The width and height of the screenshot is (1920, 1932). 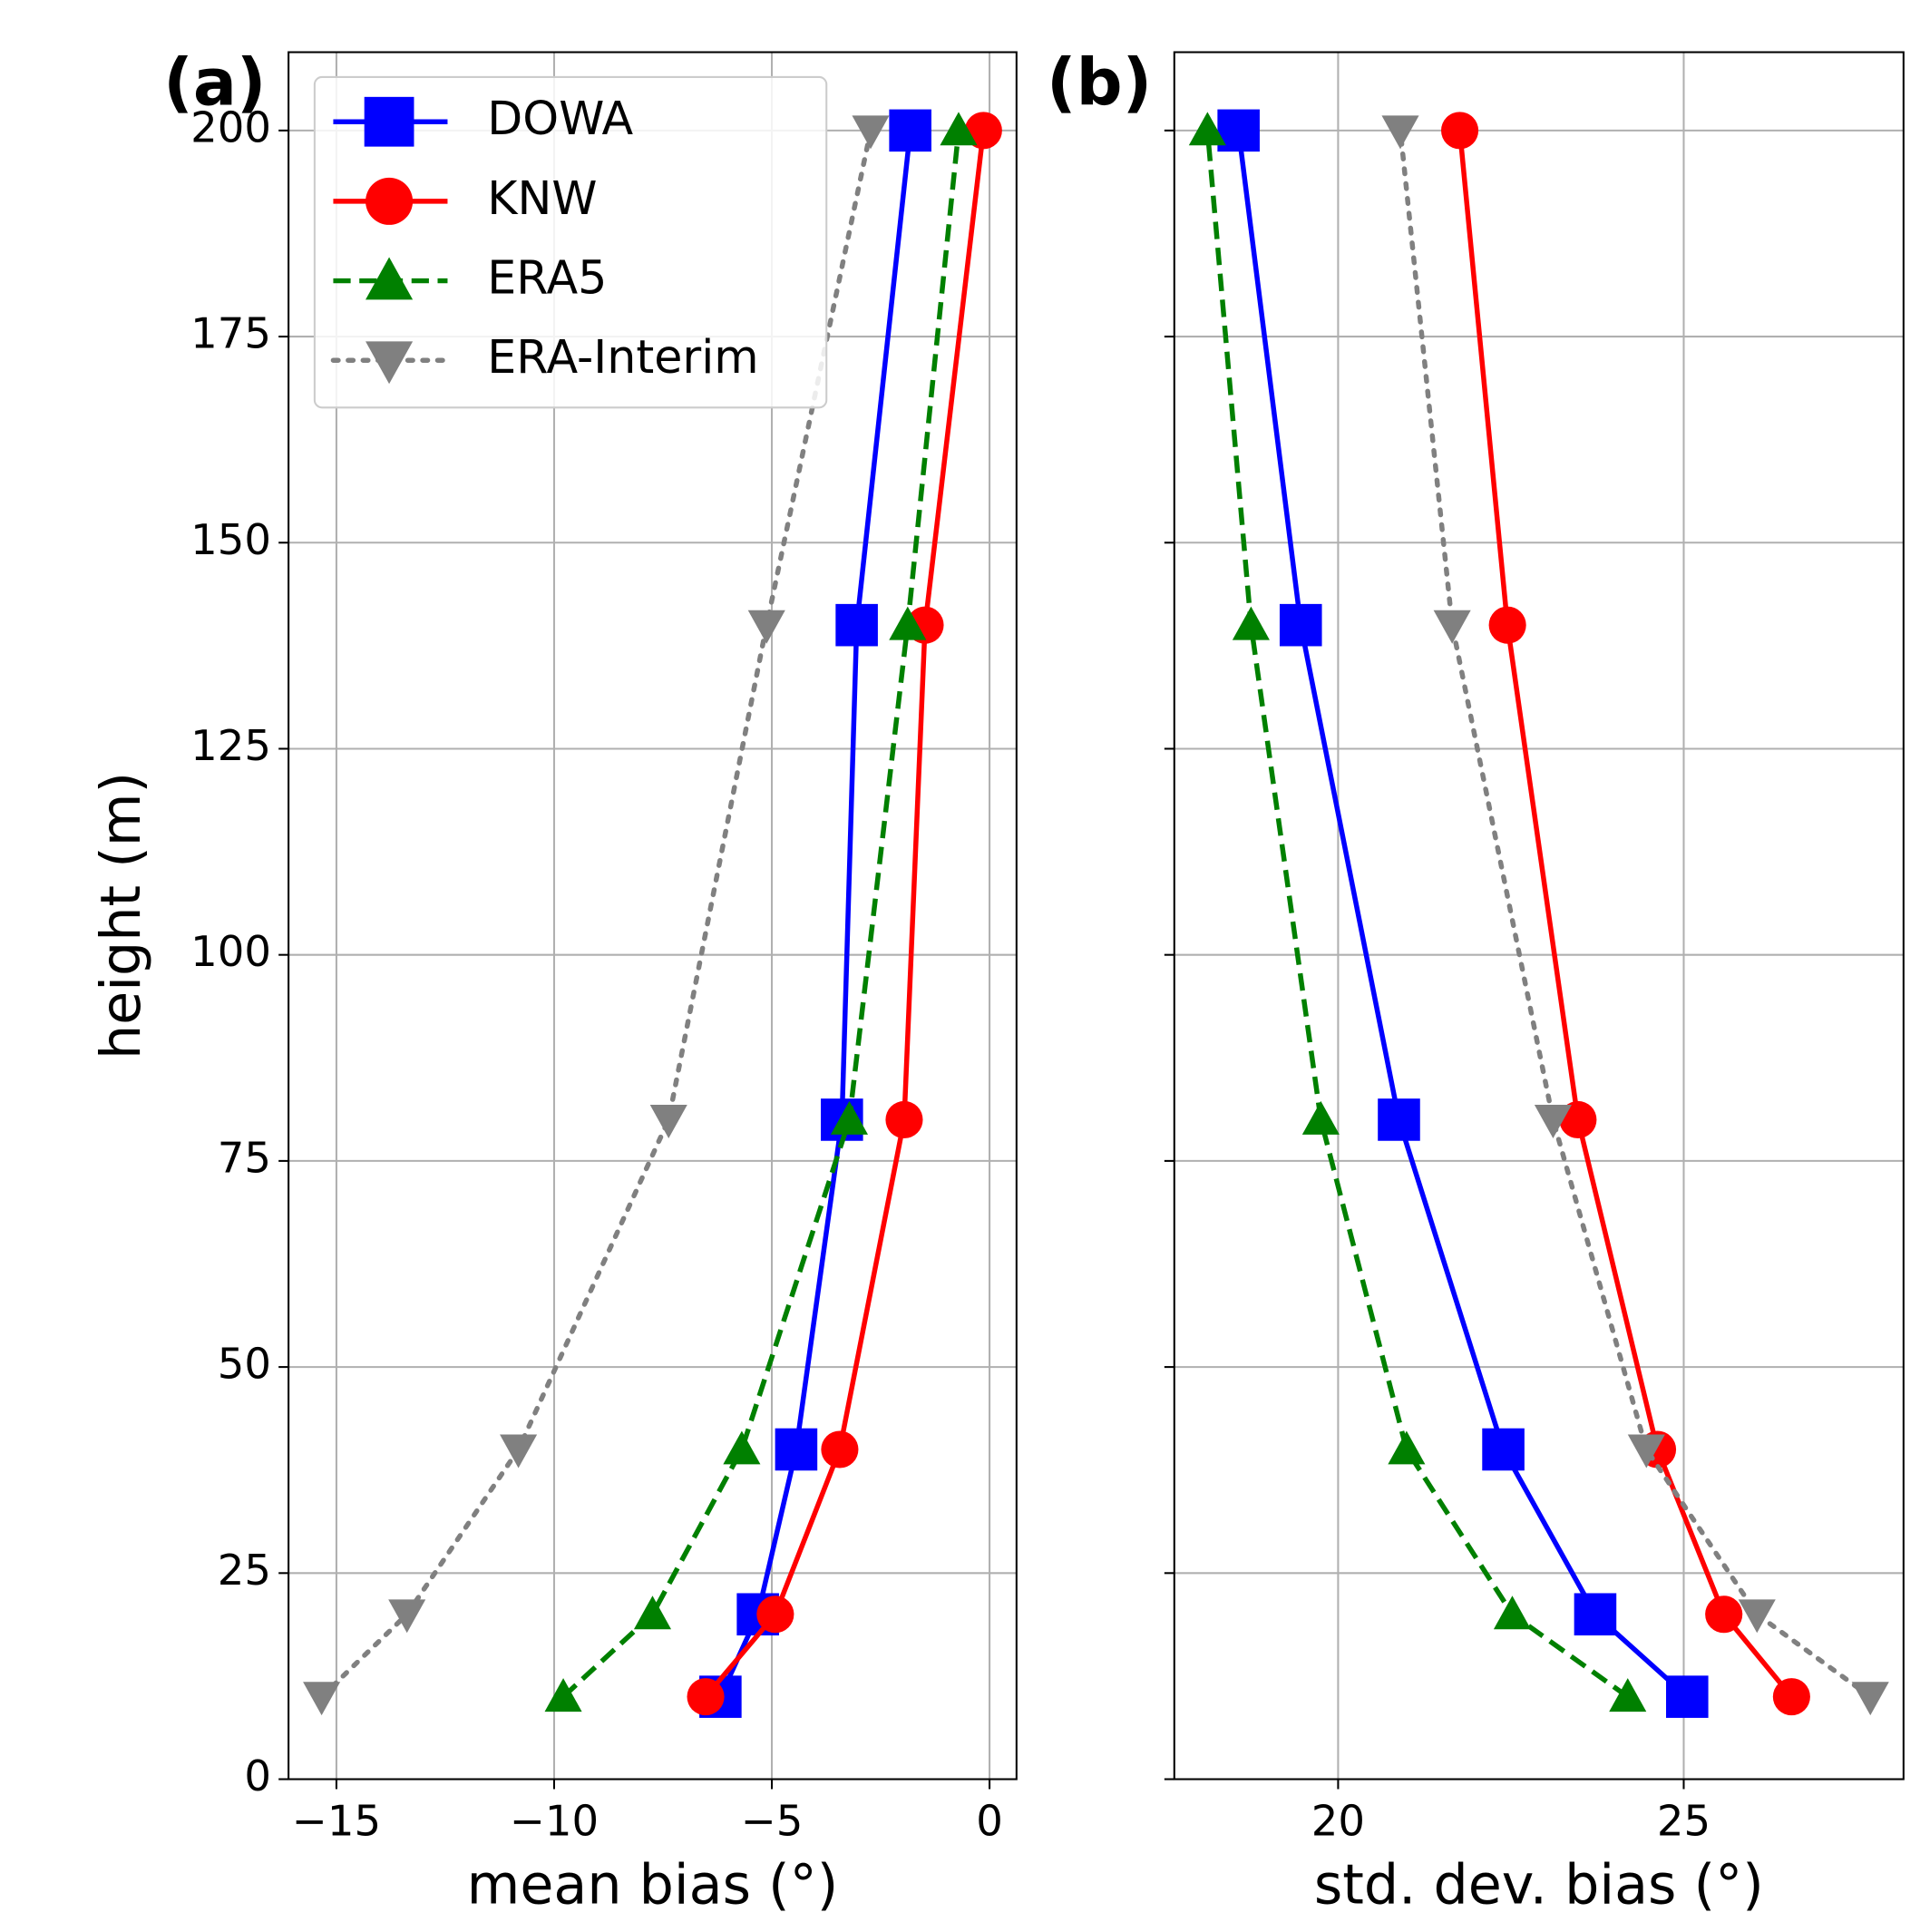 I want to click on x-tick-label: 20, so click(x=1338, y=1820).